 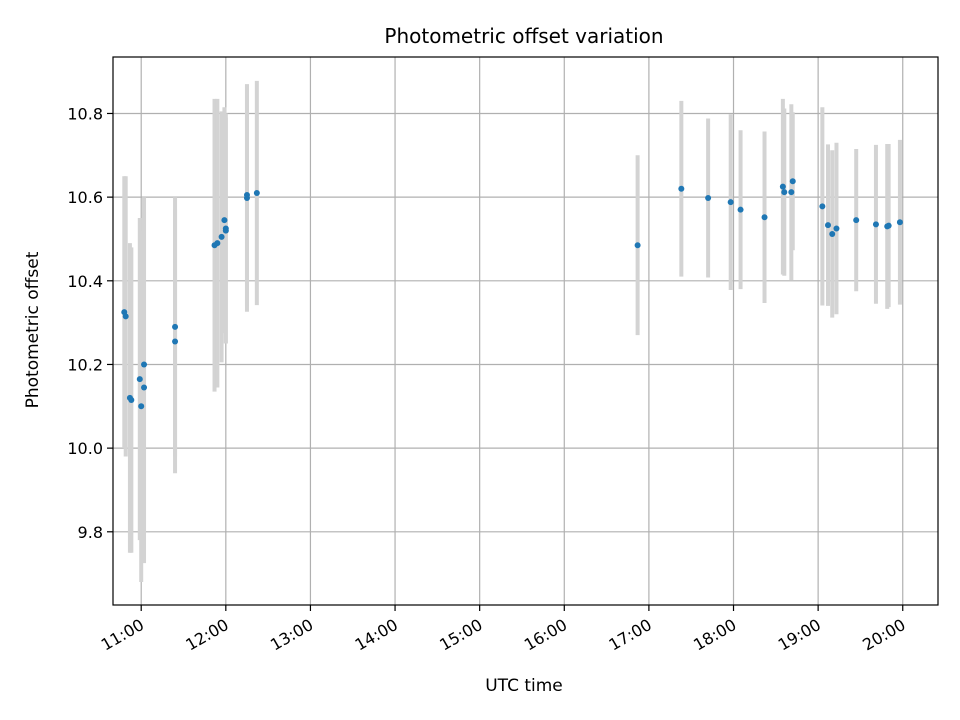 What do you see at coordinates (85, 197) in the screenshot?
I see `y-tick-label: 10.6` at bounding box center [85, 197].